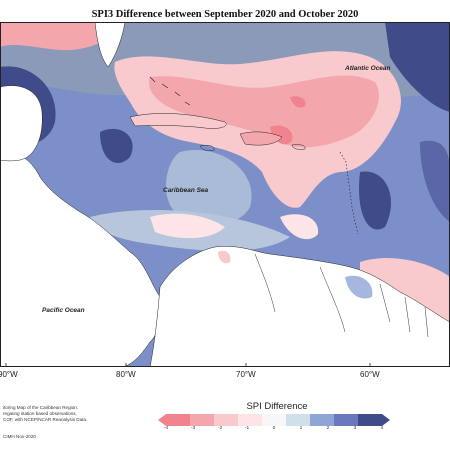 Image resolution: width=450 pixels, height=450 pixels. What do you see at coordinates (40, 413) in the screenshot?
I see `credit-line-2: regating station based observations,` at bounding box center [40, 413].